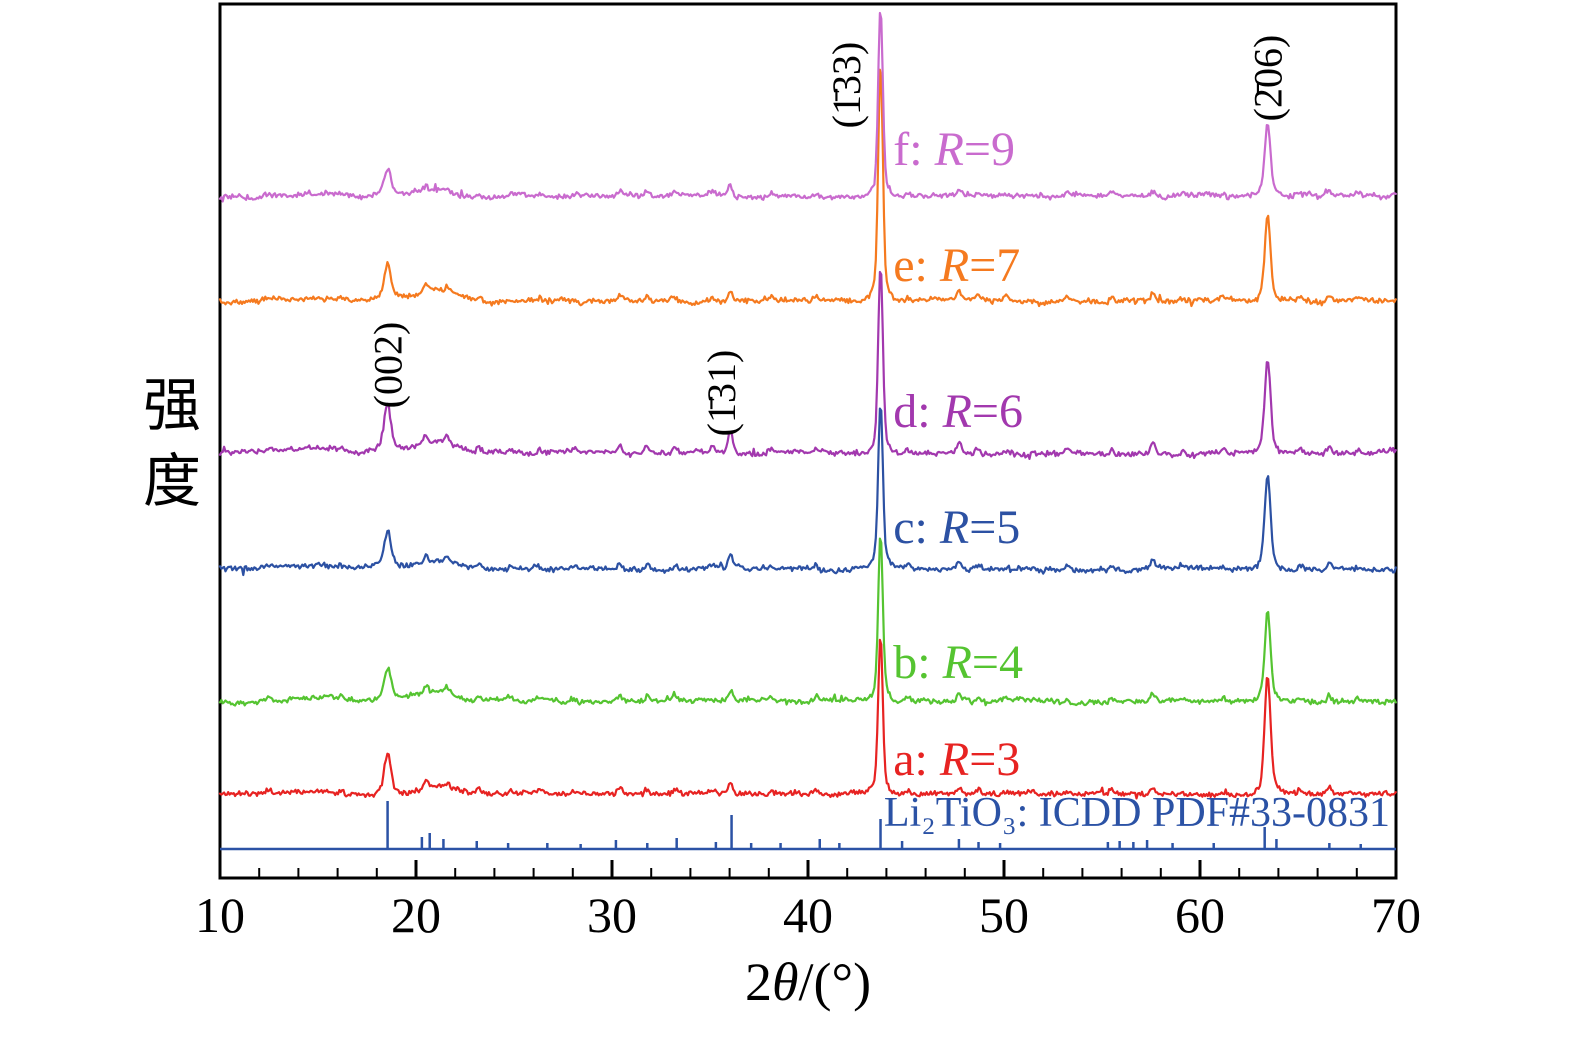 This screenshot has height=1047, width=1575. I want to click on x-tick-label: 10, so click(220, 915).